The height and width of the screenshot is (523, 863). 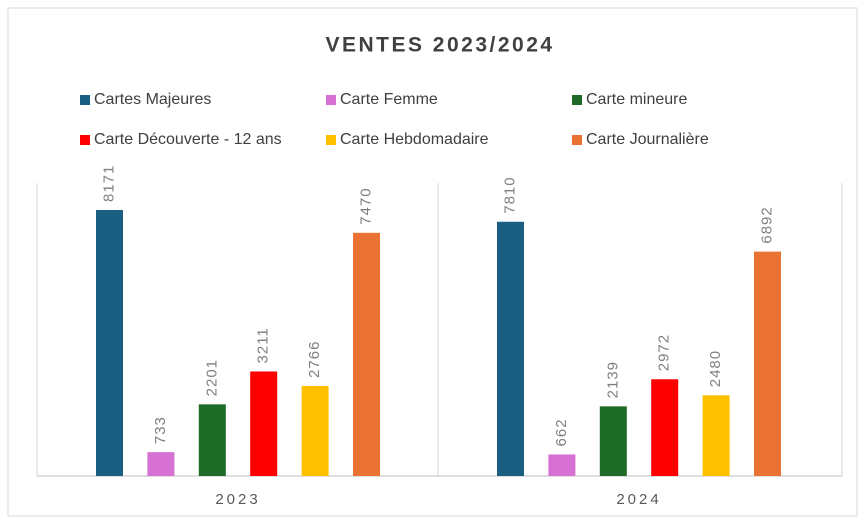 What do you see at coordinates (766, 224) in the screenshot?
I see `data-label: 6892` at bounding box center [766, 224].